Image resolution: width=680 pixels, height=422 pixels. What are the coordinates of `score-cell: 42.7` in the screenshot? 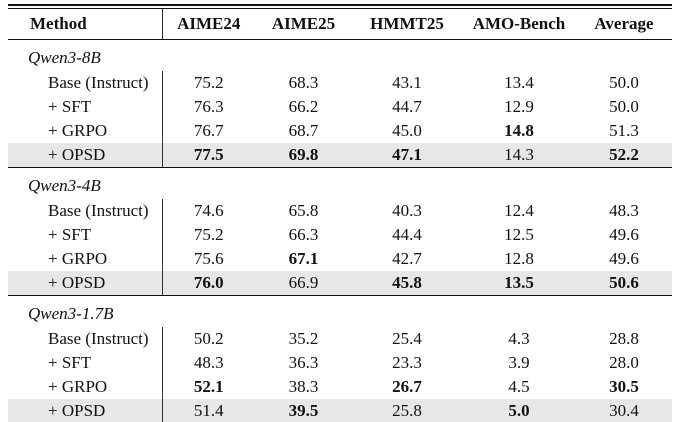 It's located at (407, 258).